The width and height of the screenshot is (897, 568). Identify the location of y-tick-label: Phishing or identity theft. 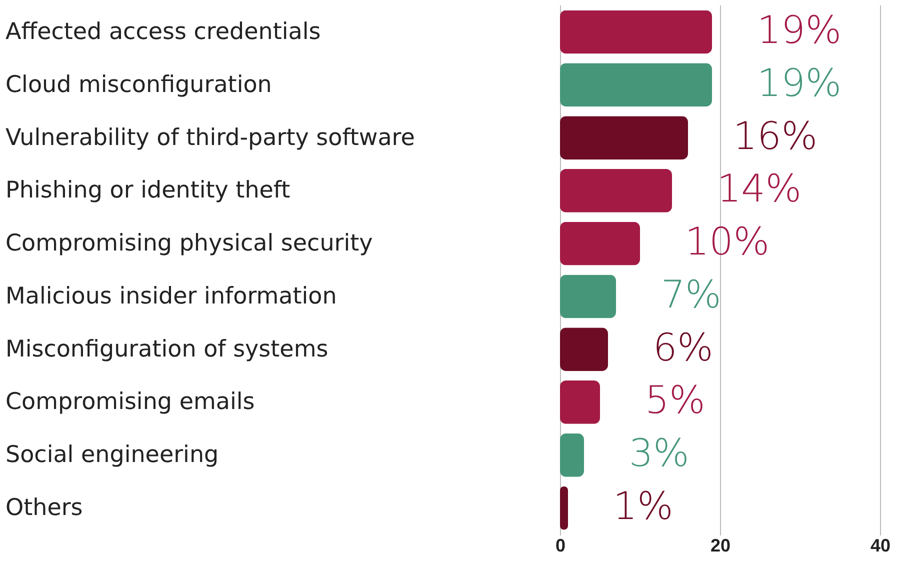
(148, 191).